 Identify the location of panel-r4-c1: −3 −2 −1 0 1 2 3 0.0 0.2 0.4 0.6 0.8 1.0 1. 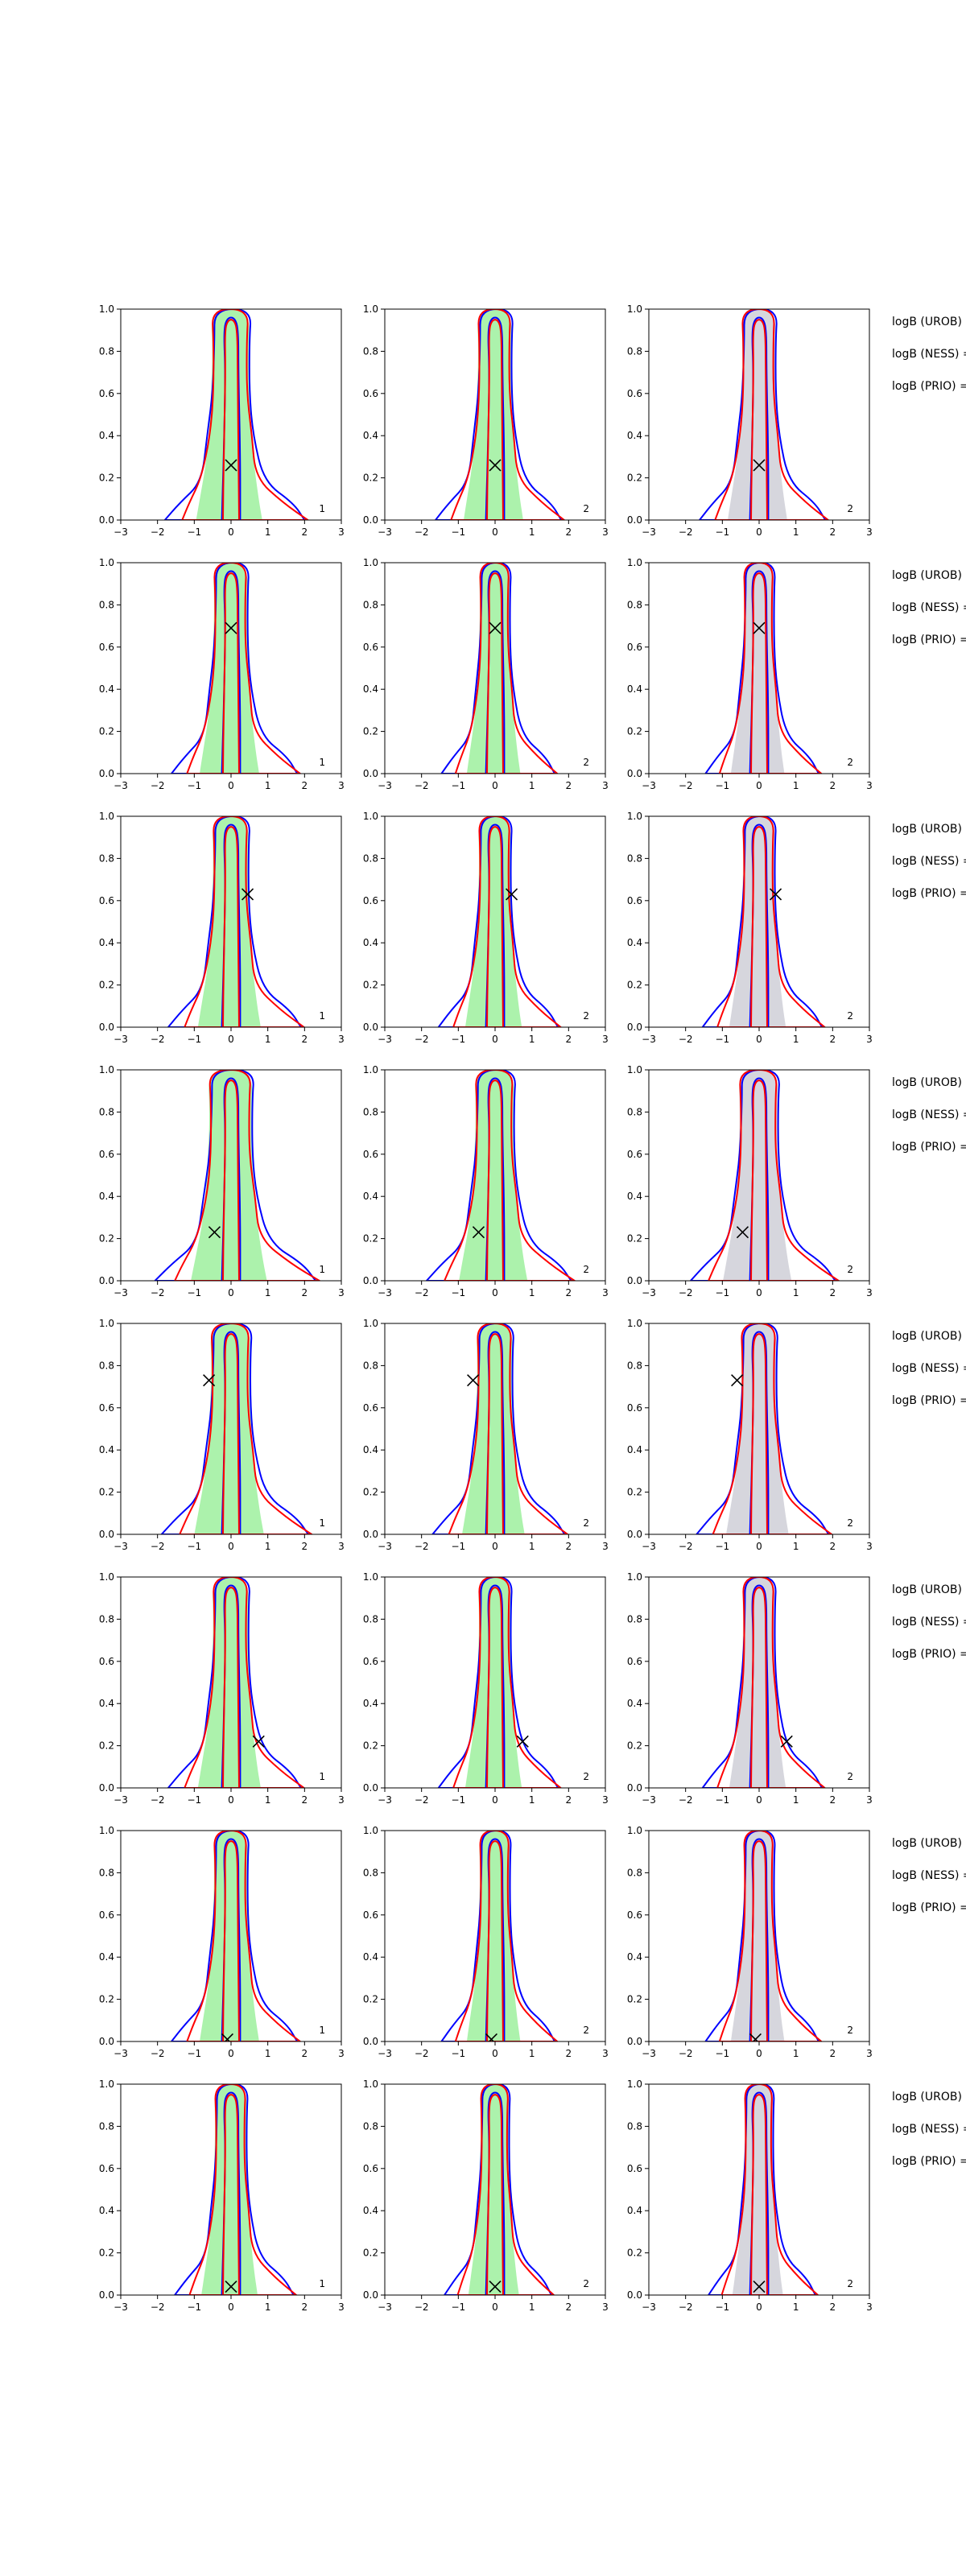
(222, 1181).